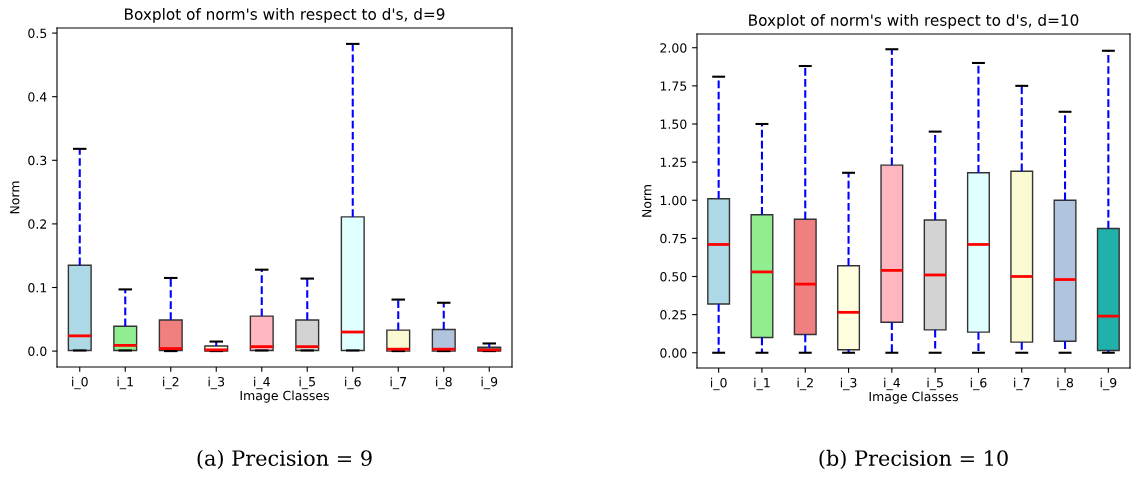 The width and height of the screenshot is (1140, 488). Describe the element at coordinates (673, 353) in the screenshot. I see `y-tick-label: 0.00` at that location.